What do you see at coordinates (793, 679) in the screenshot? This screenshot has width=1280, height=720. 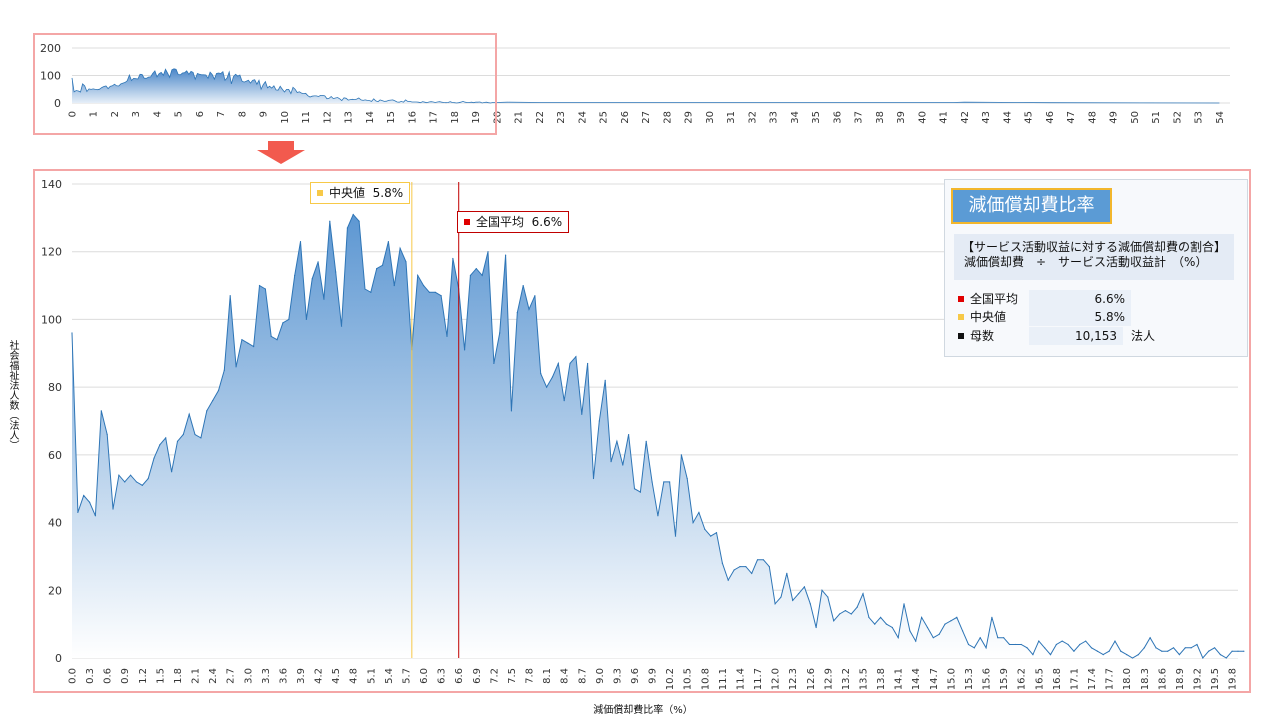 I see `x-tick-label: 12.3` at bounding box center [793, 679].